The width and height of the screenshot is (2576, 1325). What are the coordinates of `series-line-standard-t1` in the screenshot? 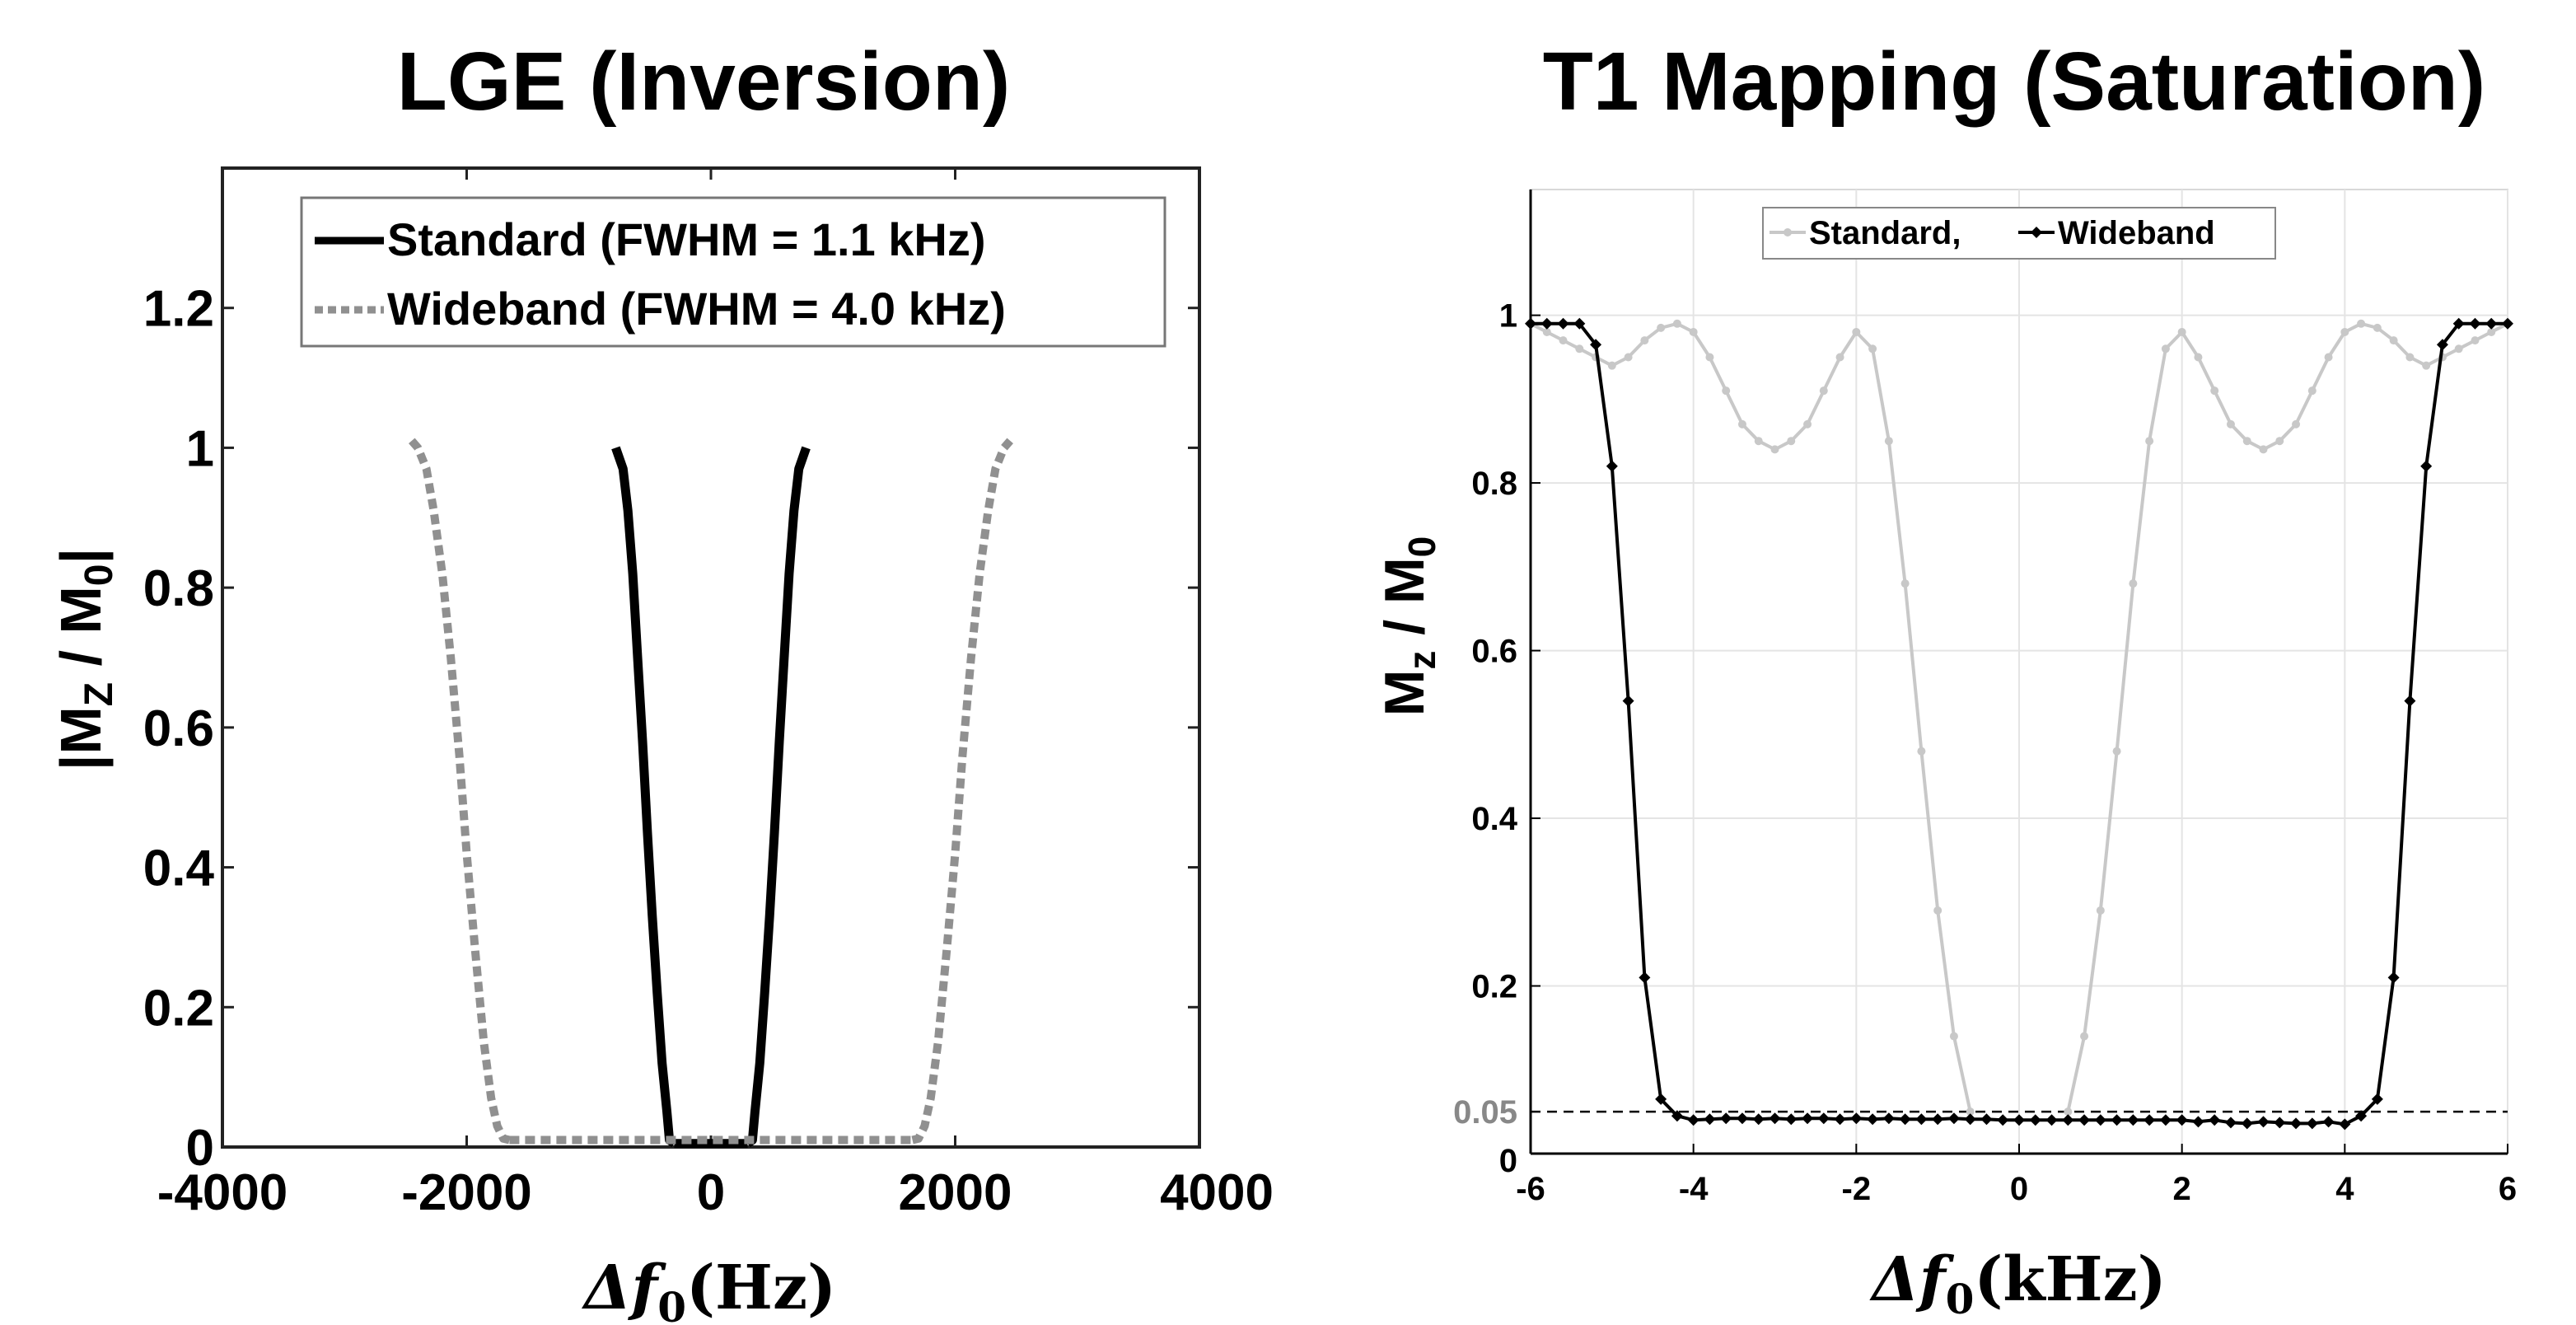 It's located at (2287, 716).